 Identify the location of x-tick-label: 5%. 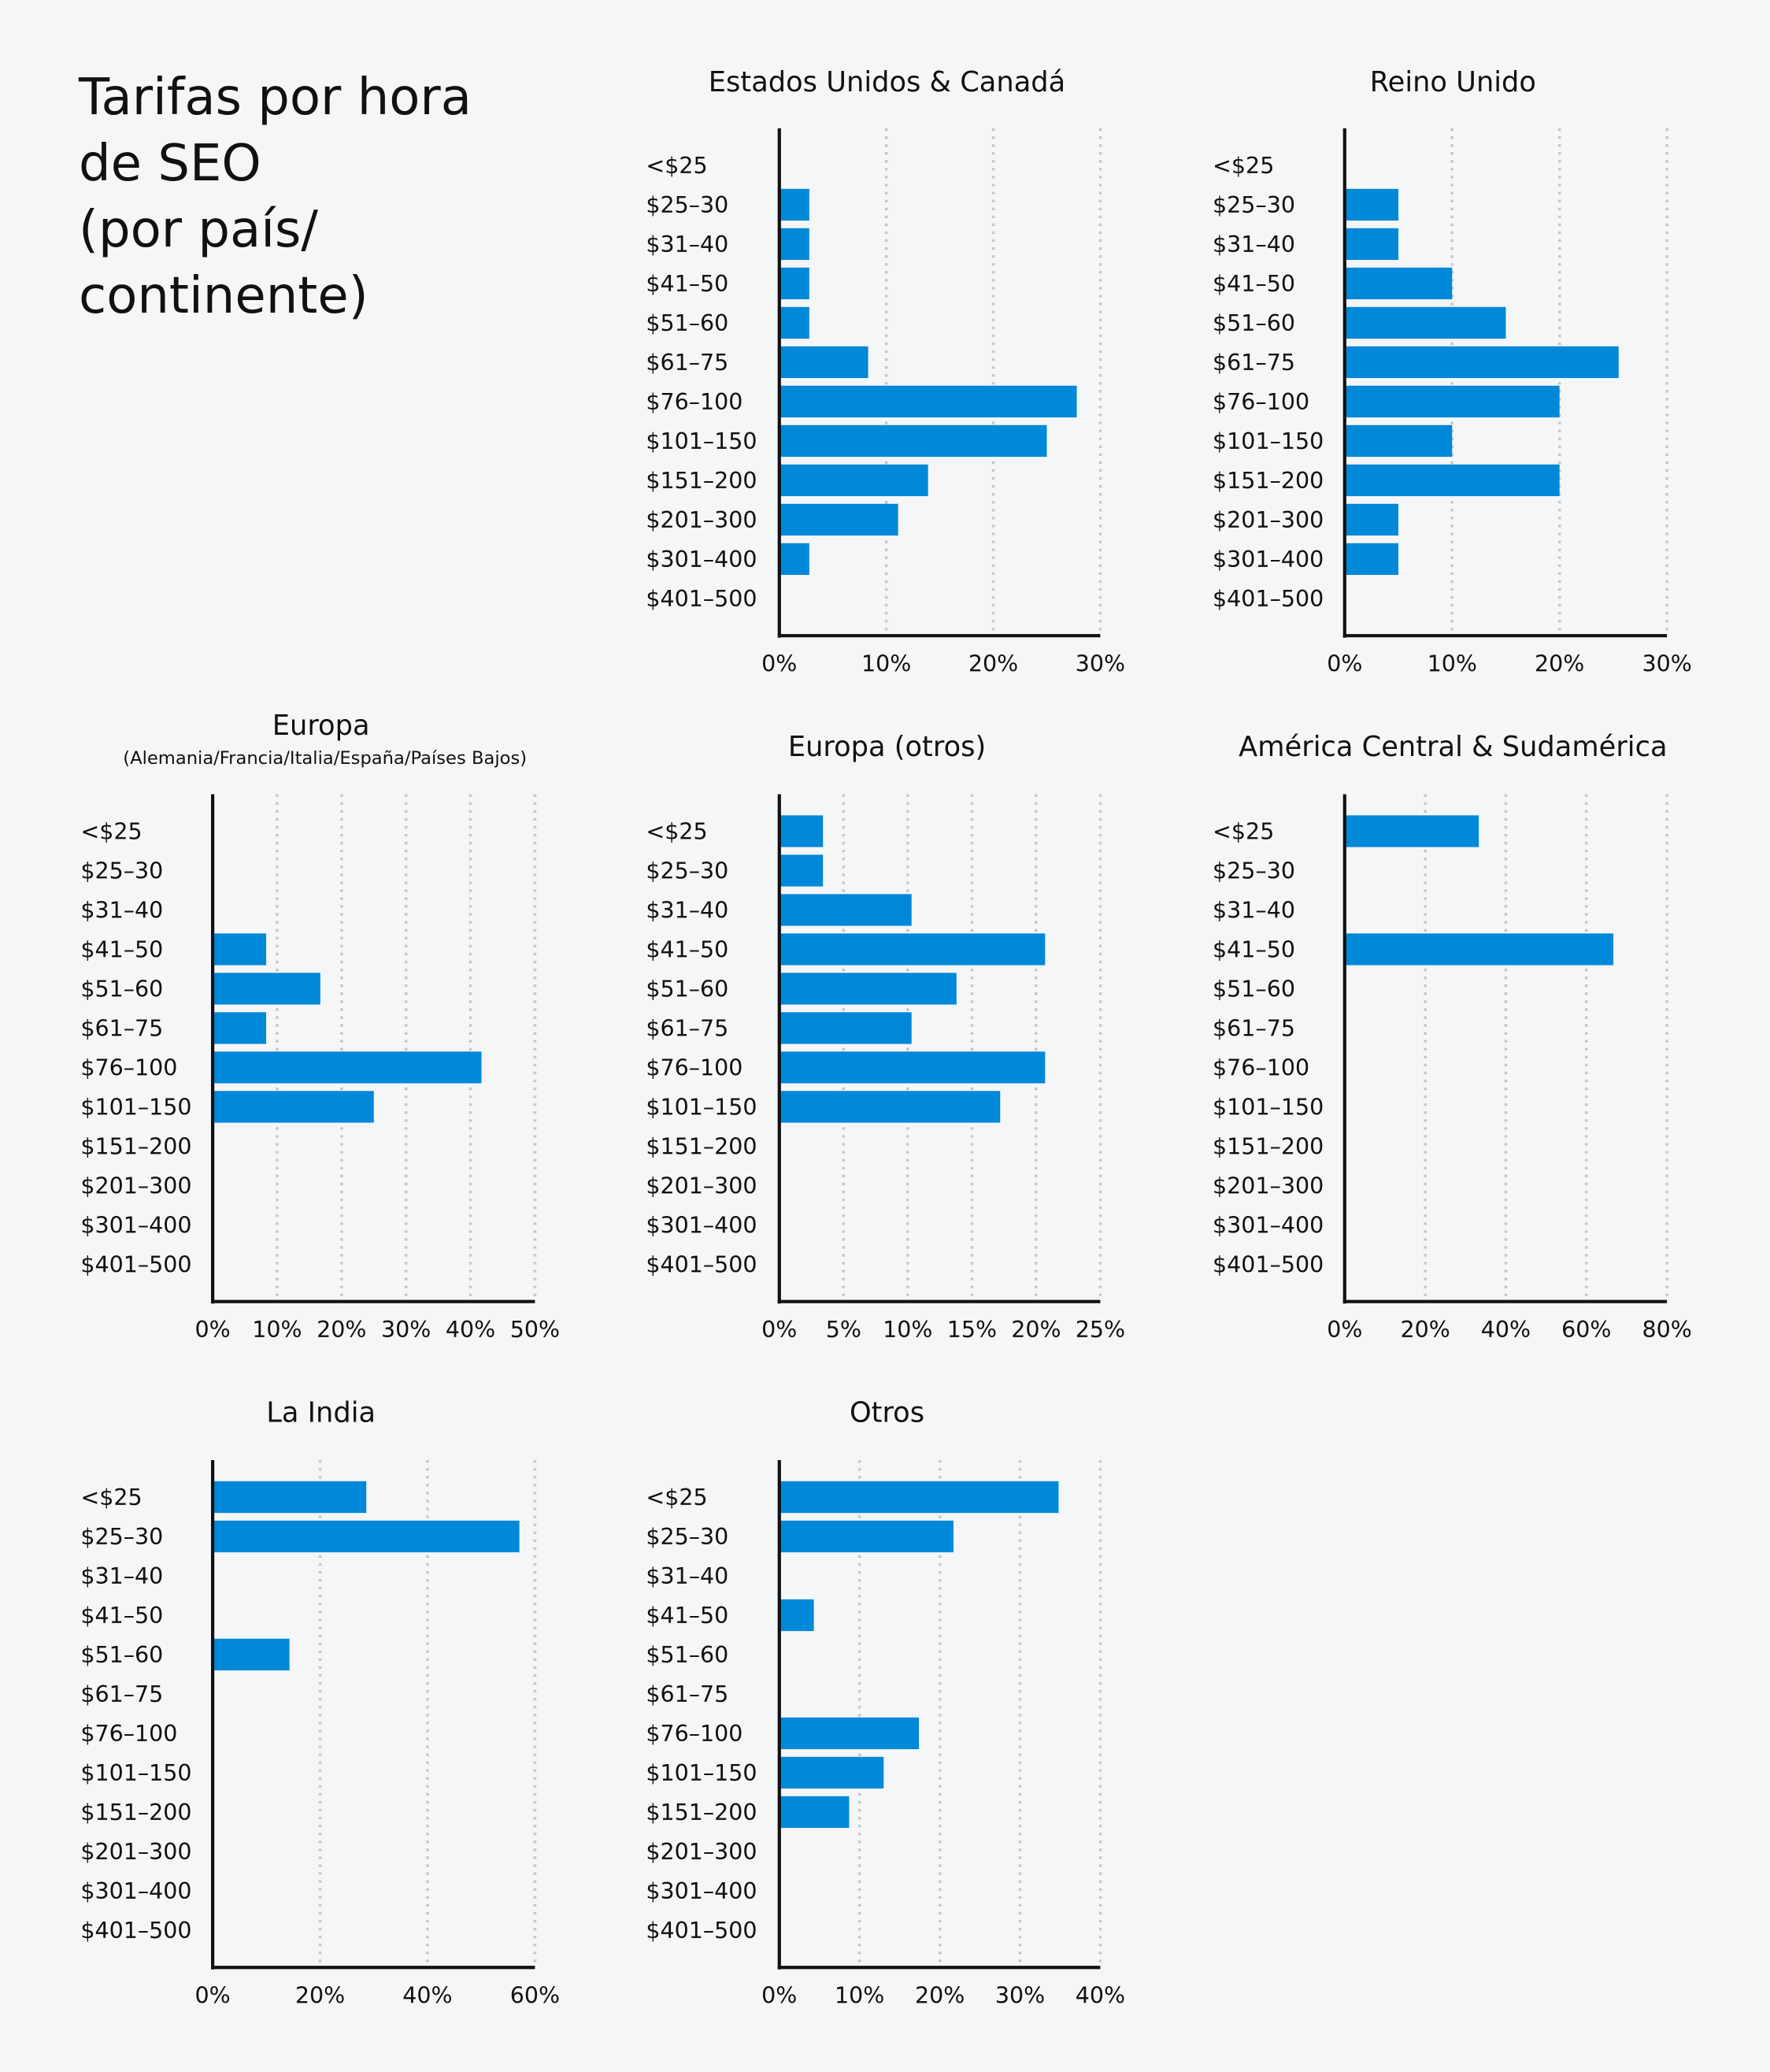
(843, 1330).